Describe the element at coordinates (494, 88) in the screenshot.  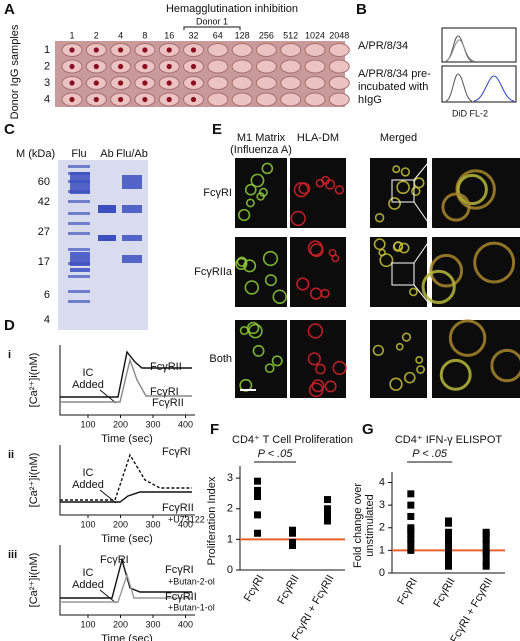
I see `histogram-curve` at that location.